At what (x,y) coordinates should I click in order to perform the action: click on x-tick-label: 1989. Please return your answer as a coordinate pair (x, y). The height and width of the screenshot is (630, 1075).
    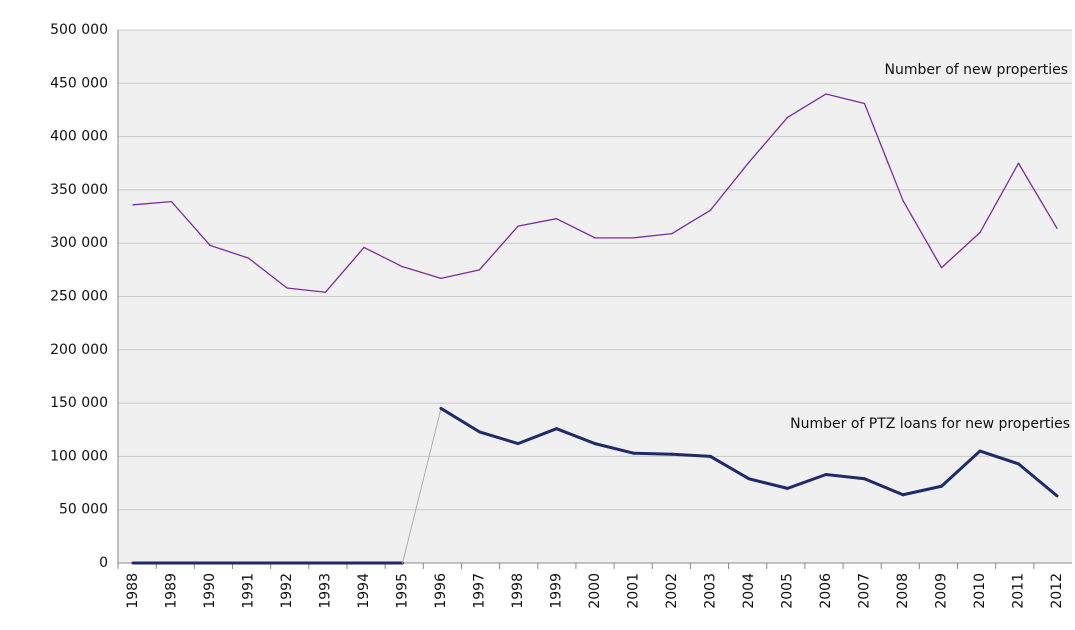
    Looking at the image, I should click on (172, 591).